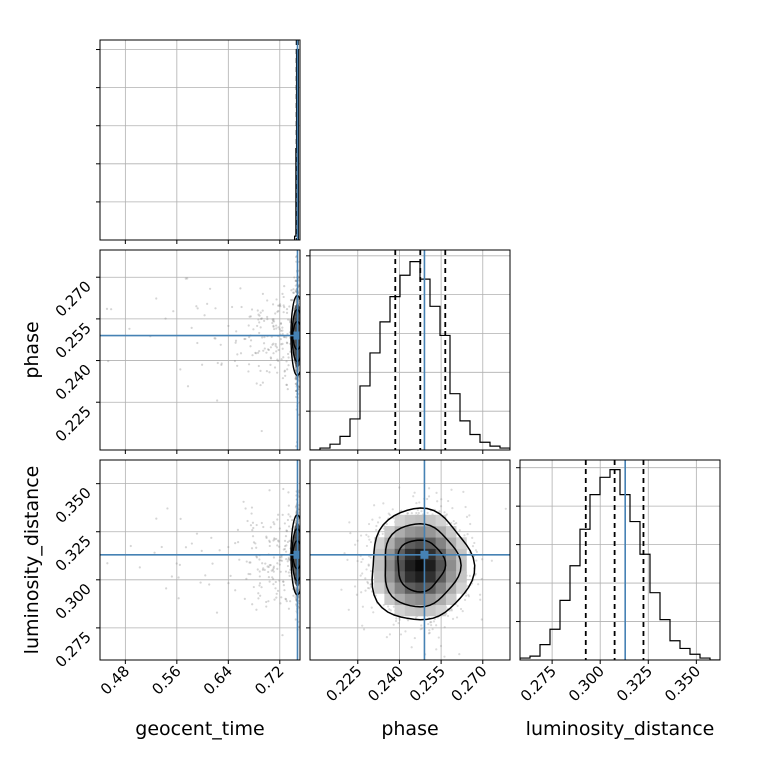 This screenshot has height=764, width=760. I want to click on x-tick-label: 0.325, so click(634, 683).